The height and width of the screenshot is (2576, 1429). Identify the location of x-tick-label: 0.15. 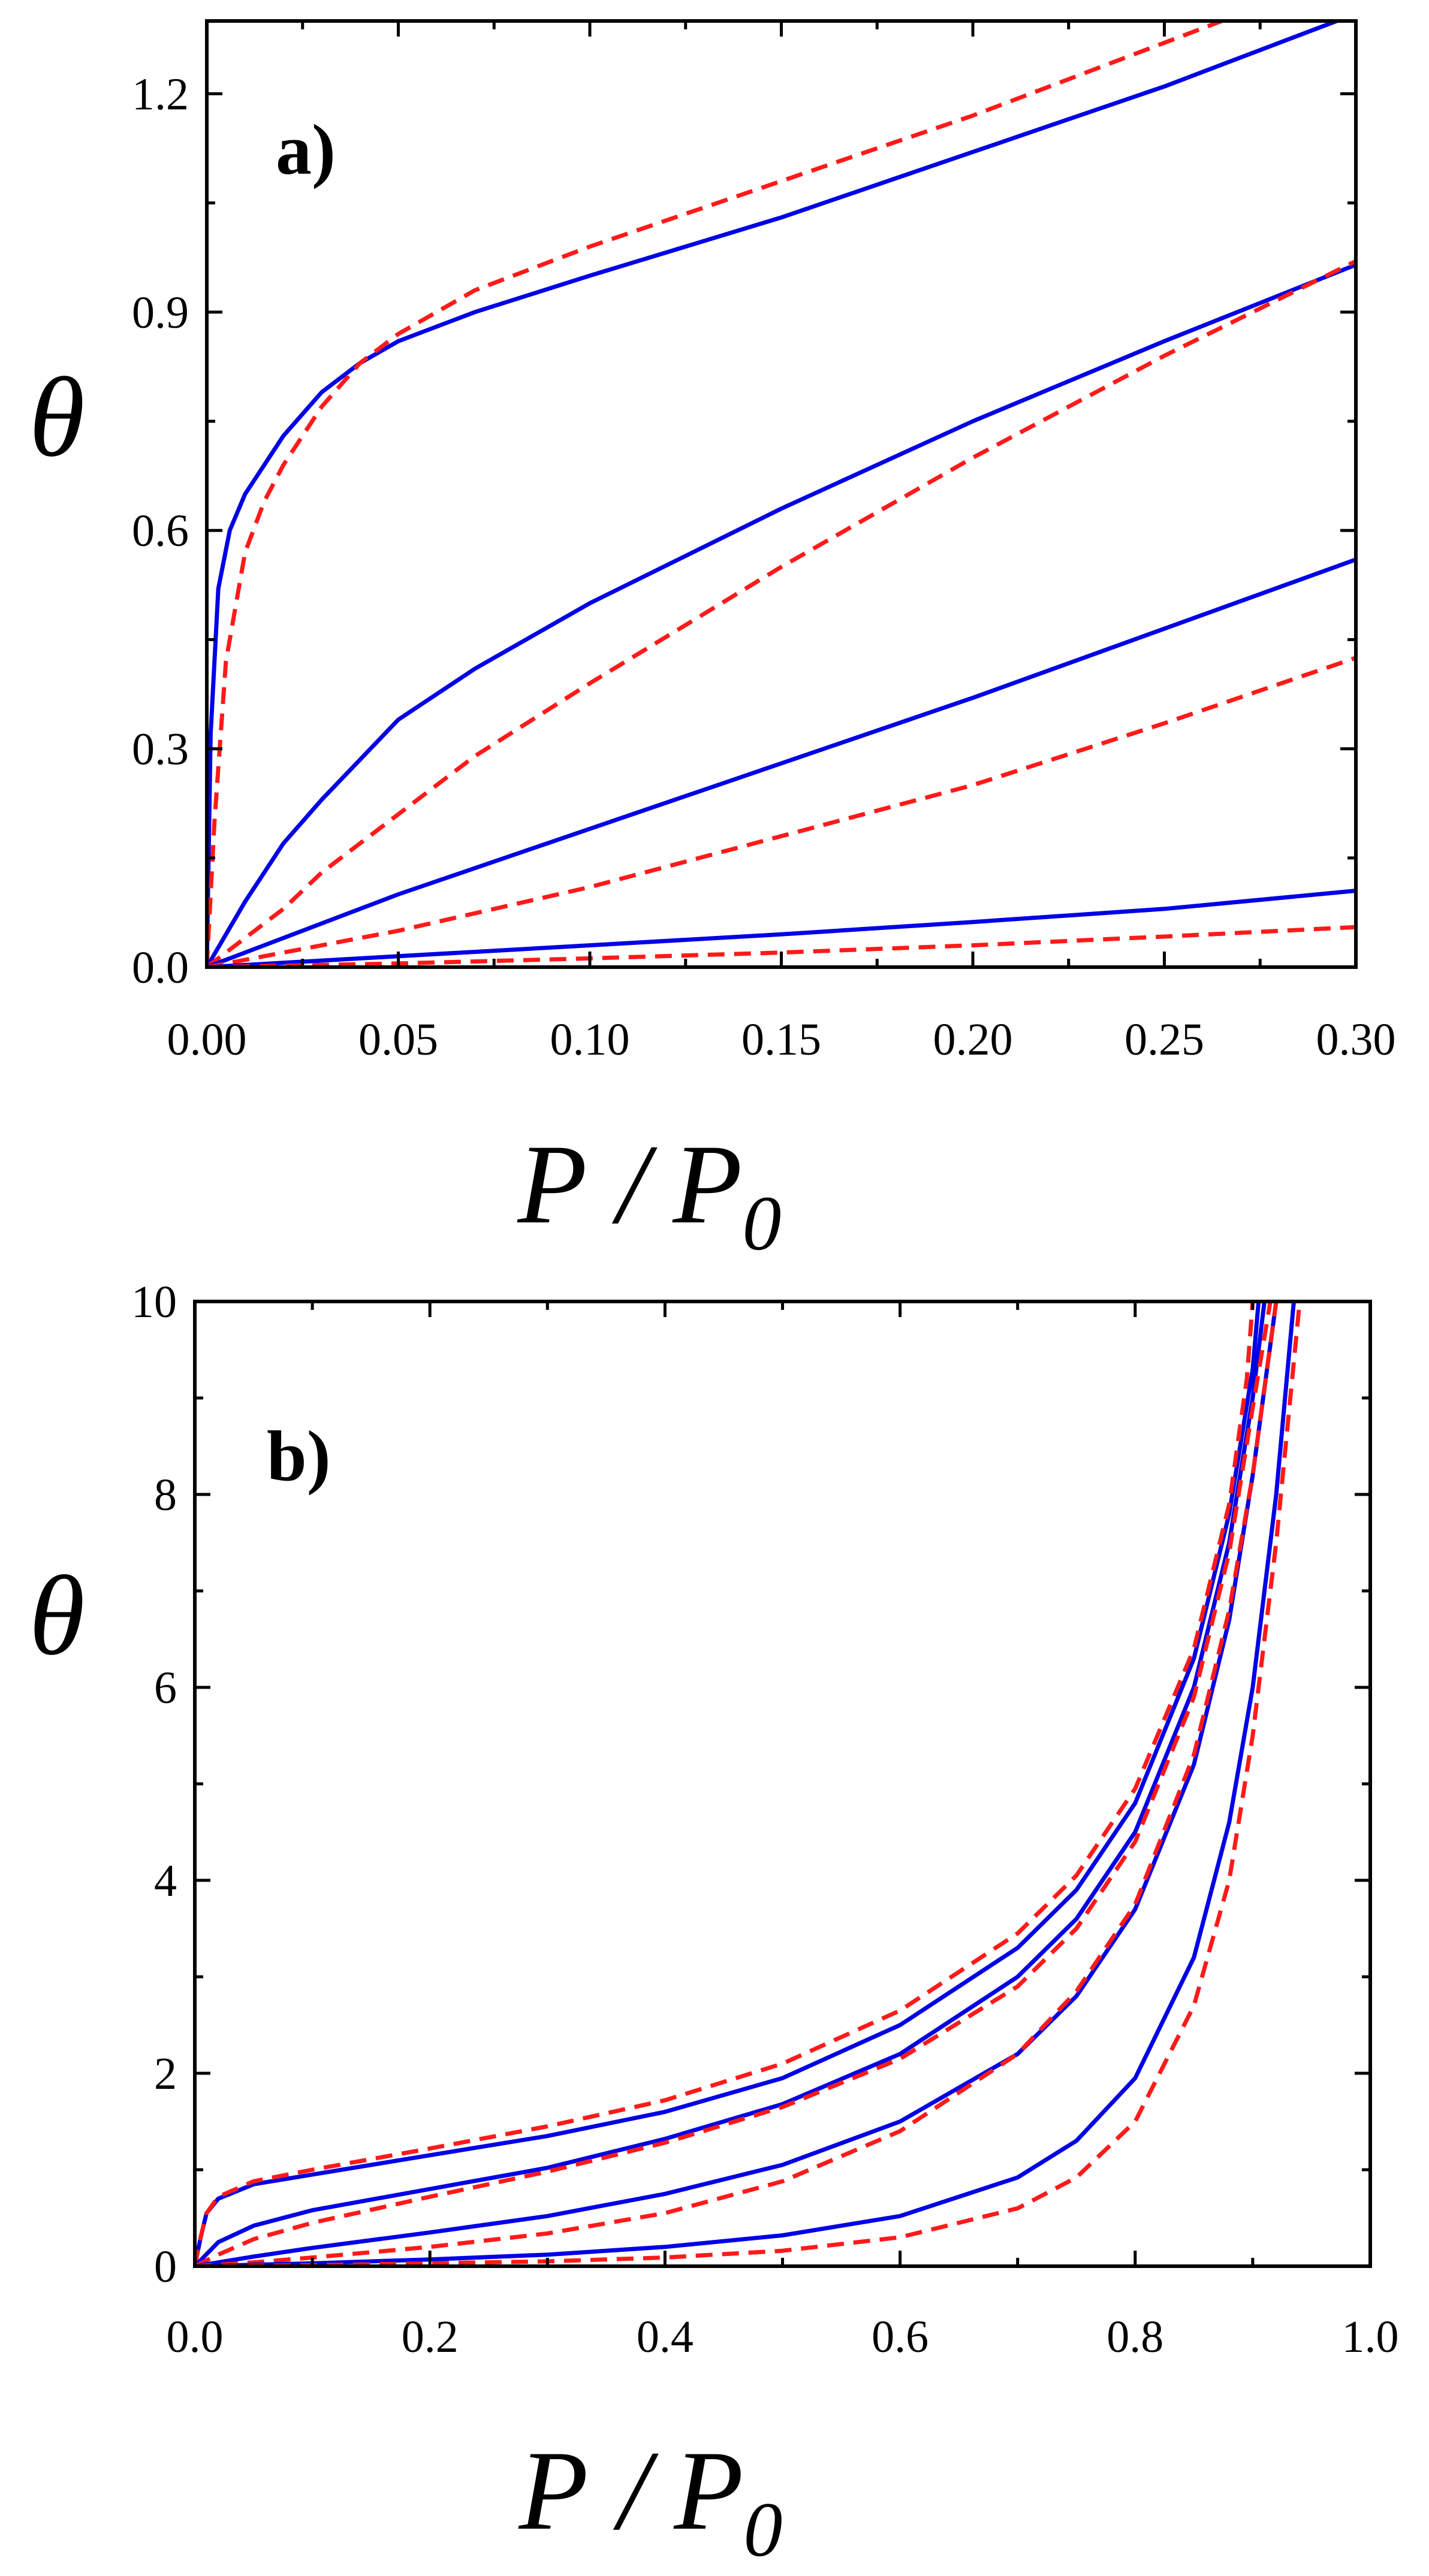
(781, 1040).